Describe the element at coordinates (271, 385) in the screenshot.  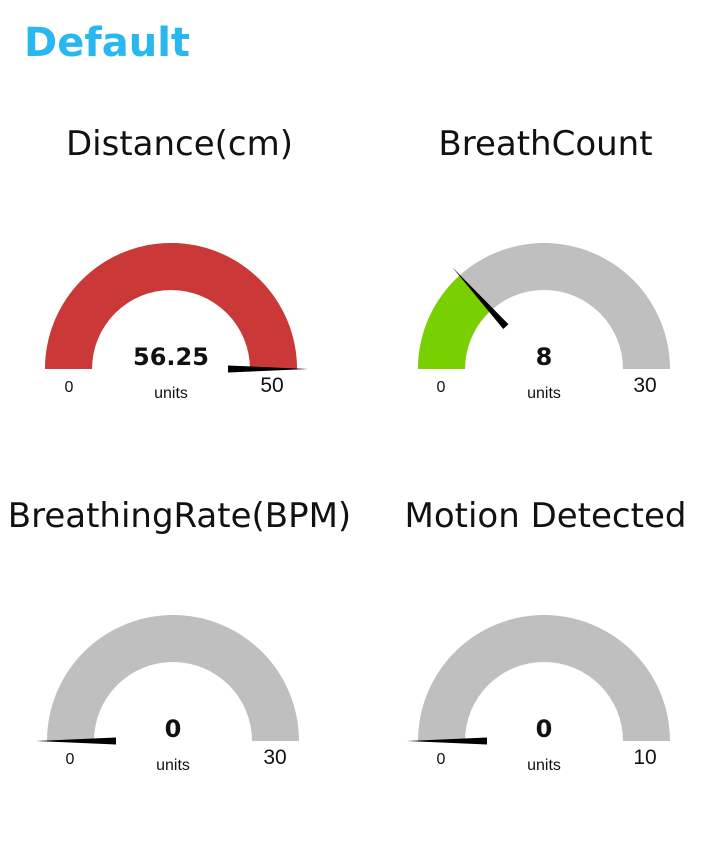
I see `gauge-max-label: 50` at that location.